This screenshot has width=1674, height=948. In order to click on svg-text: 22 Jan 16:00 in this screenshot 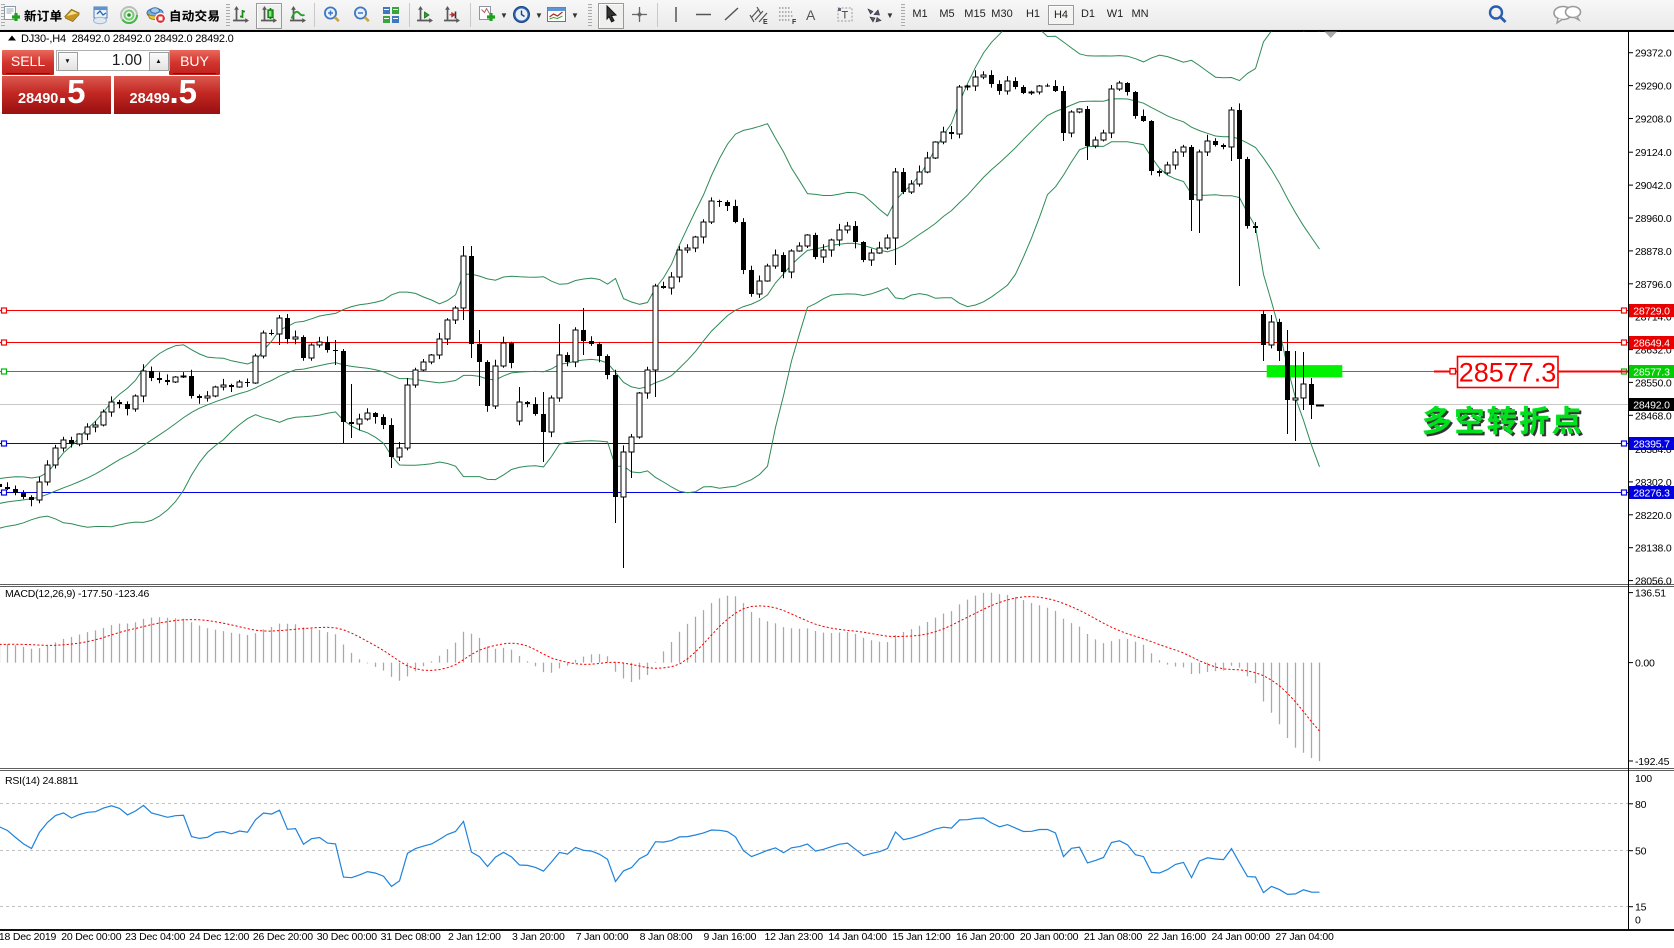, I will do `click(1177, 937)`.